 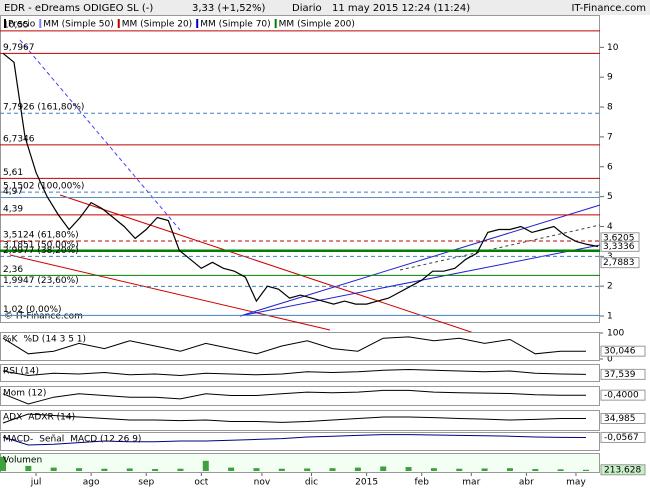 I want to click on y-tick-label: 4, so click(x=610, y=227).